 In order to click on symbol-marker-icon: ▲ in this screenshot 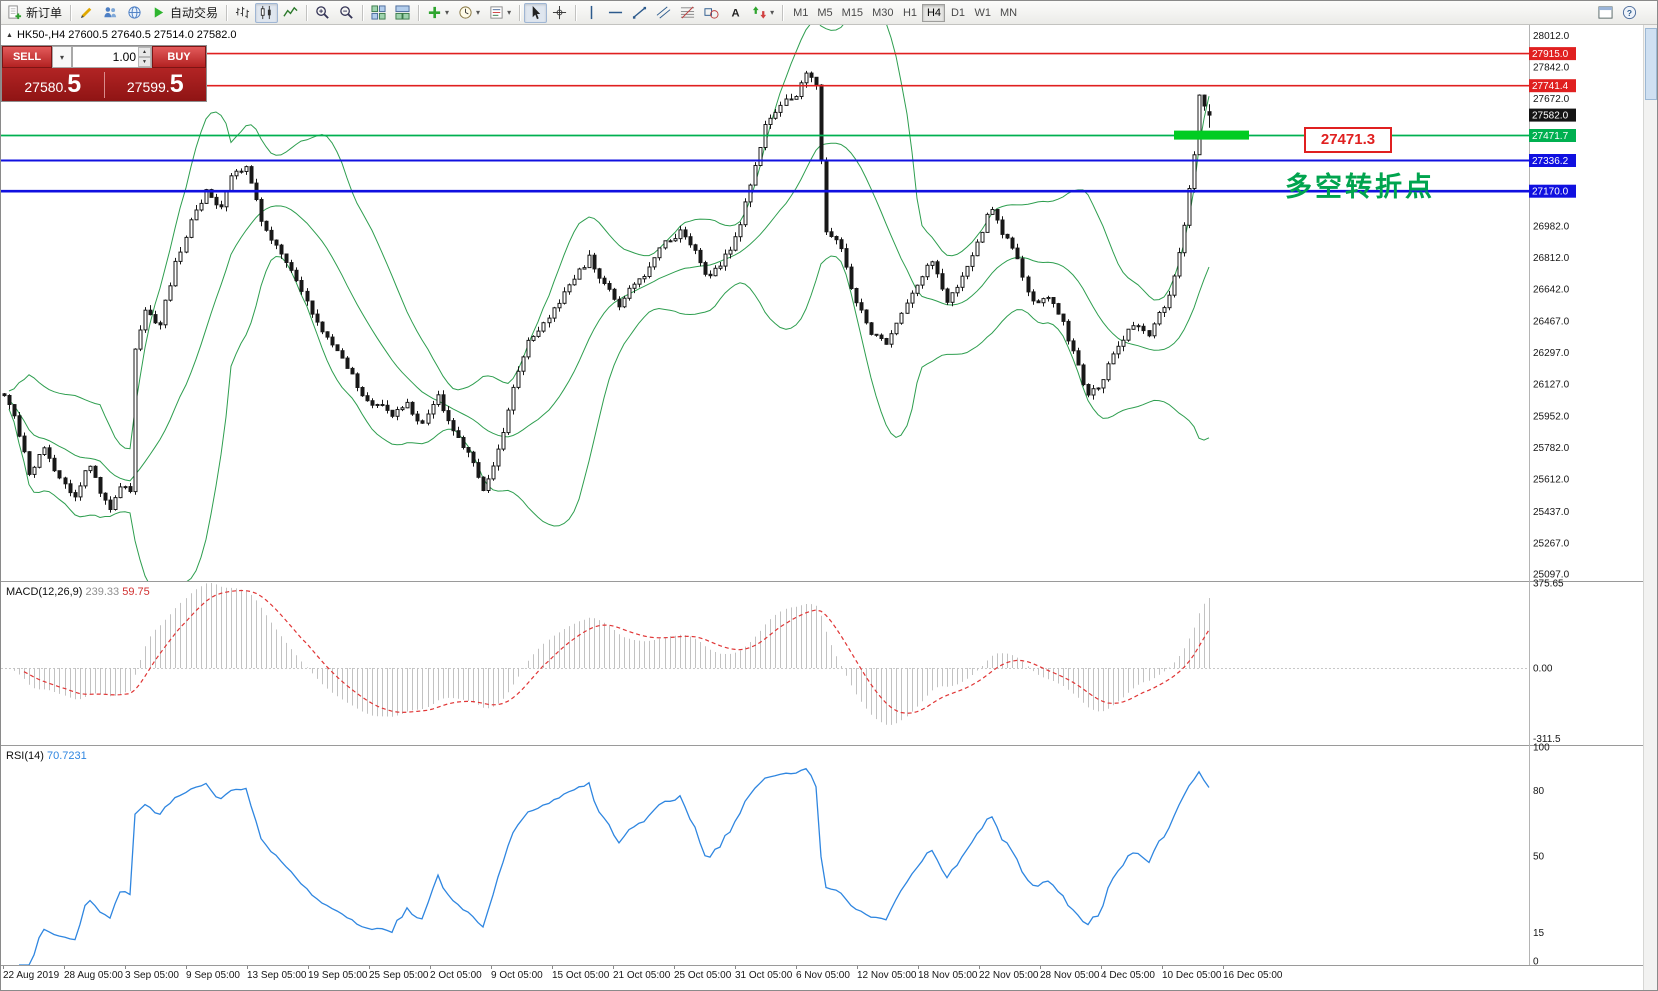, I will do `click(9, 35)`.